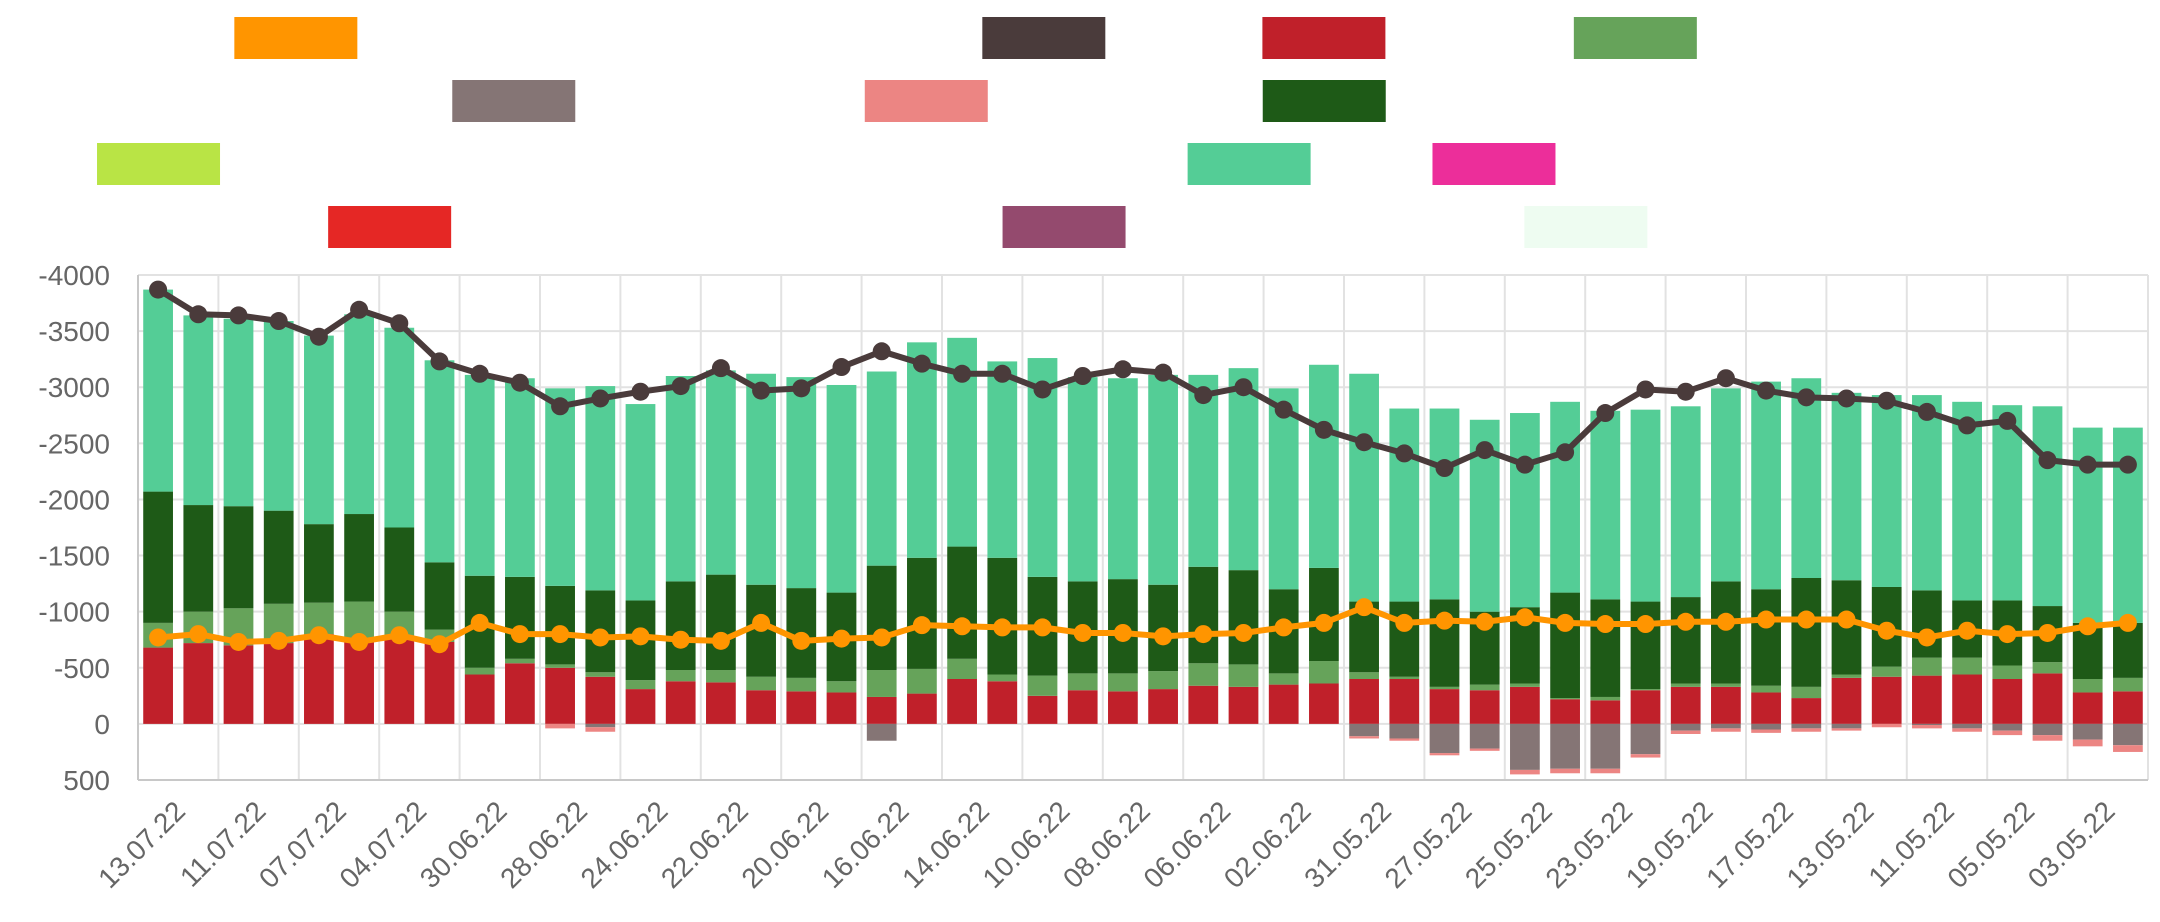 The image size is (2160, 922). What do you see at coordinates (382, 844) in the screenshot?
I see `x-tick-label: 04.07.22` at bounding box center [382, 844].